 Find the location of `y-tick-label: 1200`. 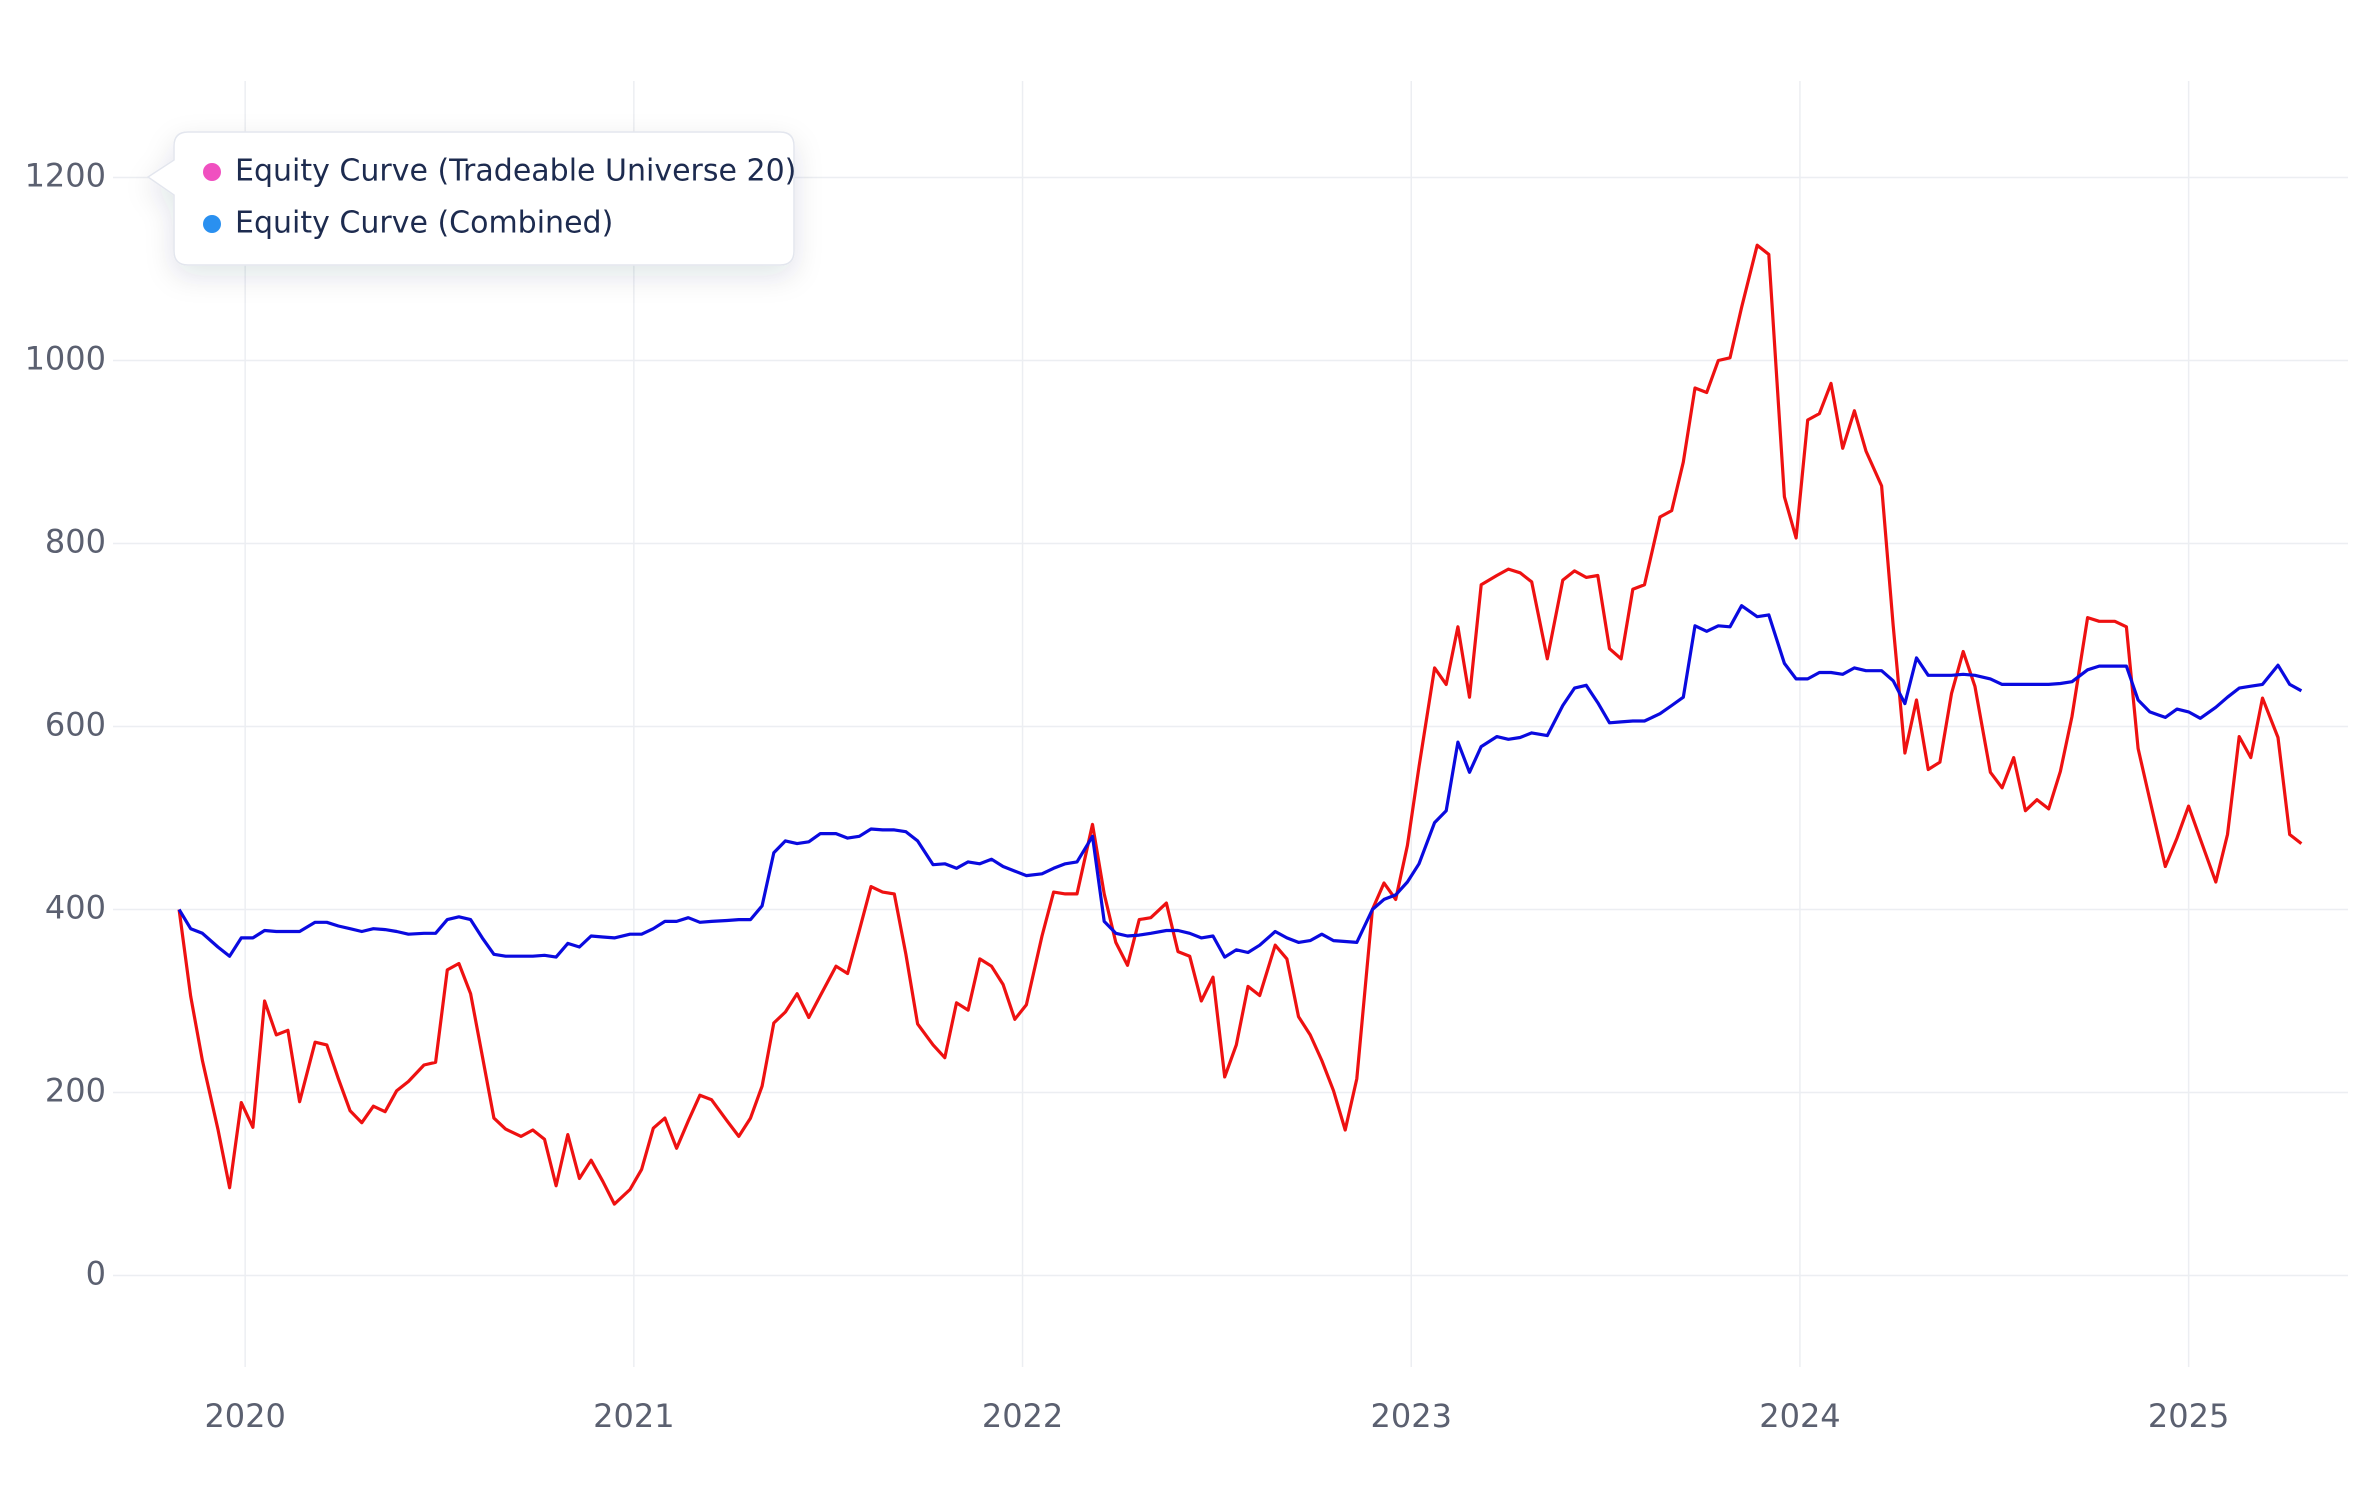

y-tick-label: 1200 is located at coordinates (65, 176).